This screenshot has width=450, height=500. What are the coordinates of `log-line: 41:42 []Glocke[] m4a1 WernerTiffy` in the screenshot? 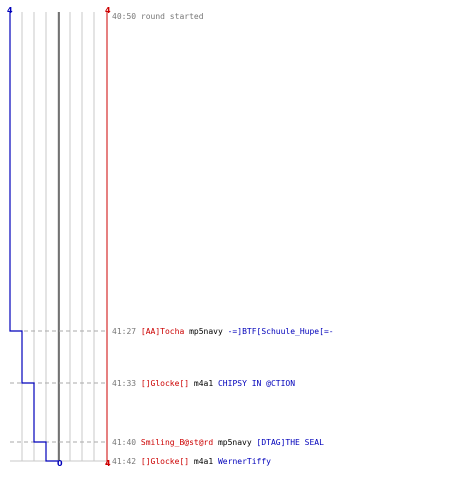 It's located at (191, 461).